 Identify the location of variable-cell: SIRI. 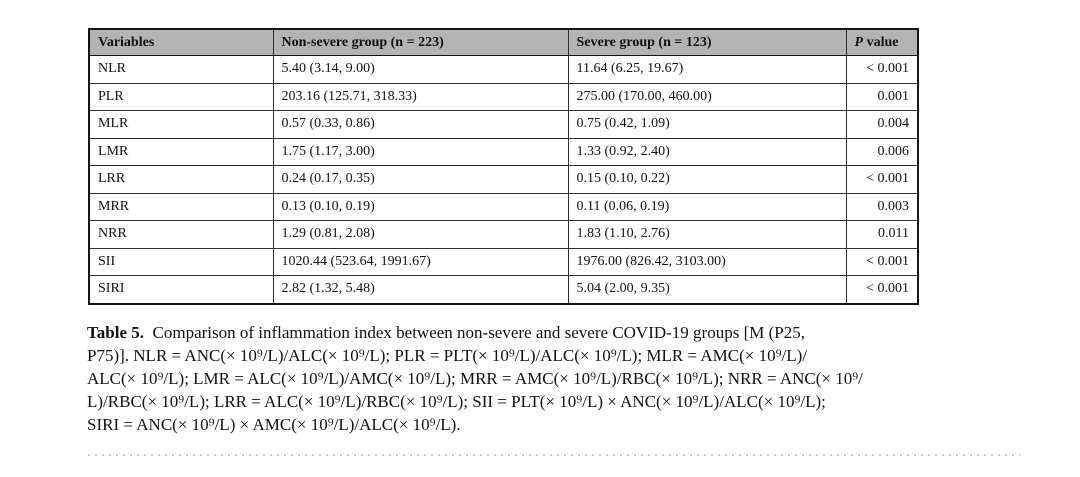
(181, 289).